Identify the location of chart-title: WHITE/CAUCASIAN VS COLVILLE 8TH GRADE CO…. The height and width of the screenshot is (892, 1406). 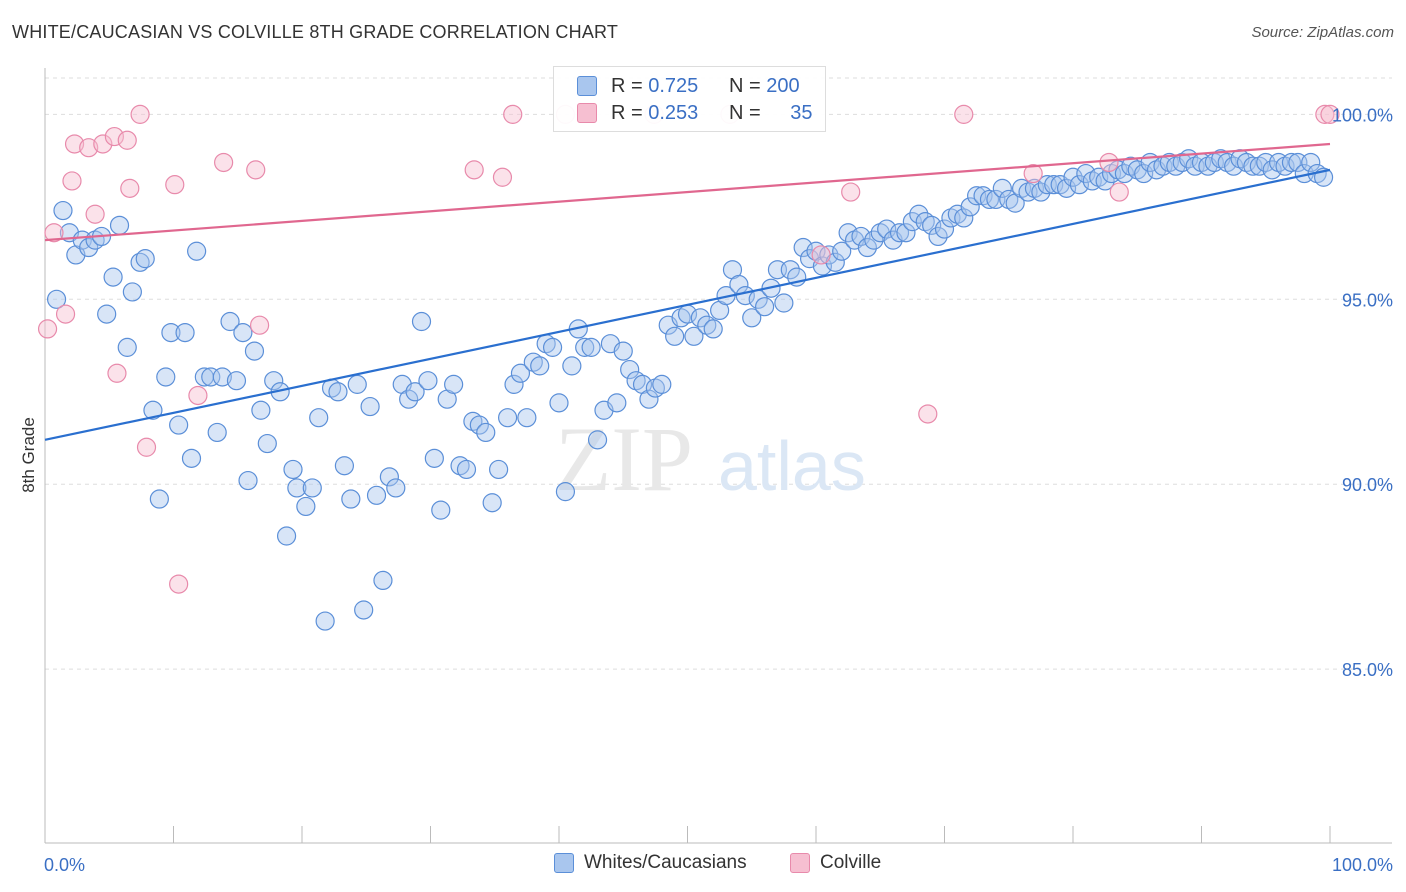
(315, 32).